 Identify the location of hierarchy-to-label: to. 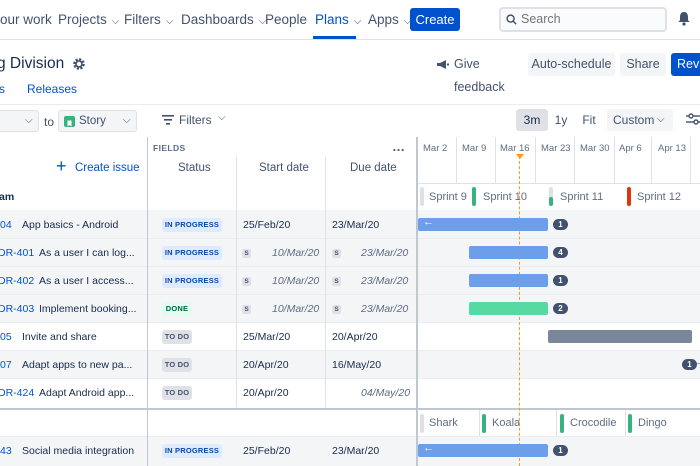
(49, 122).